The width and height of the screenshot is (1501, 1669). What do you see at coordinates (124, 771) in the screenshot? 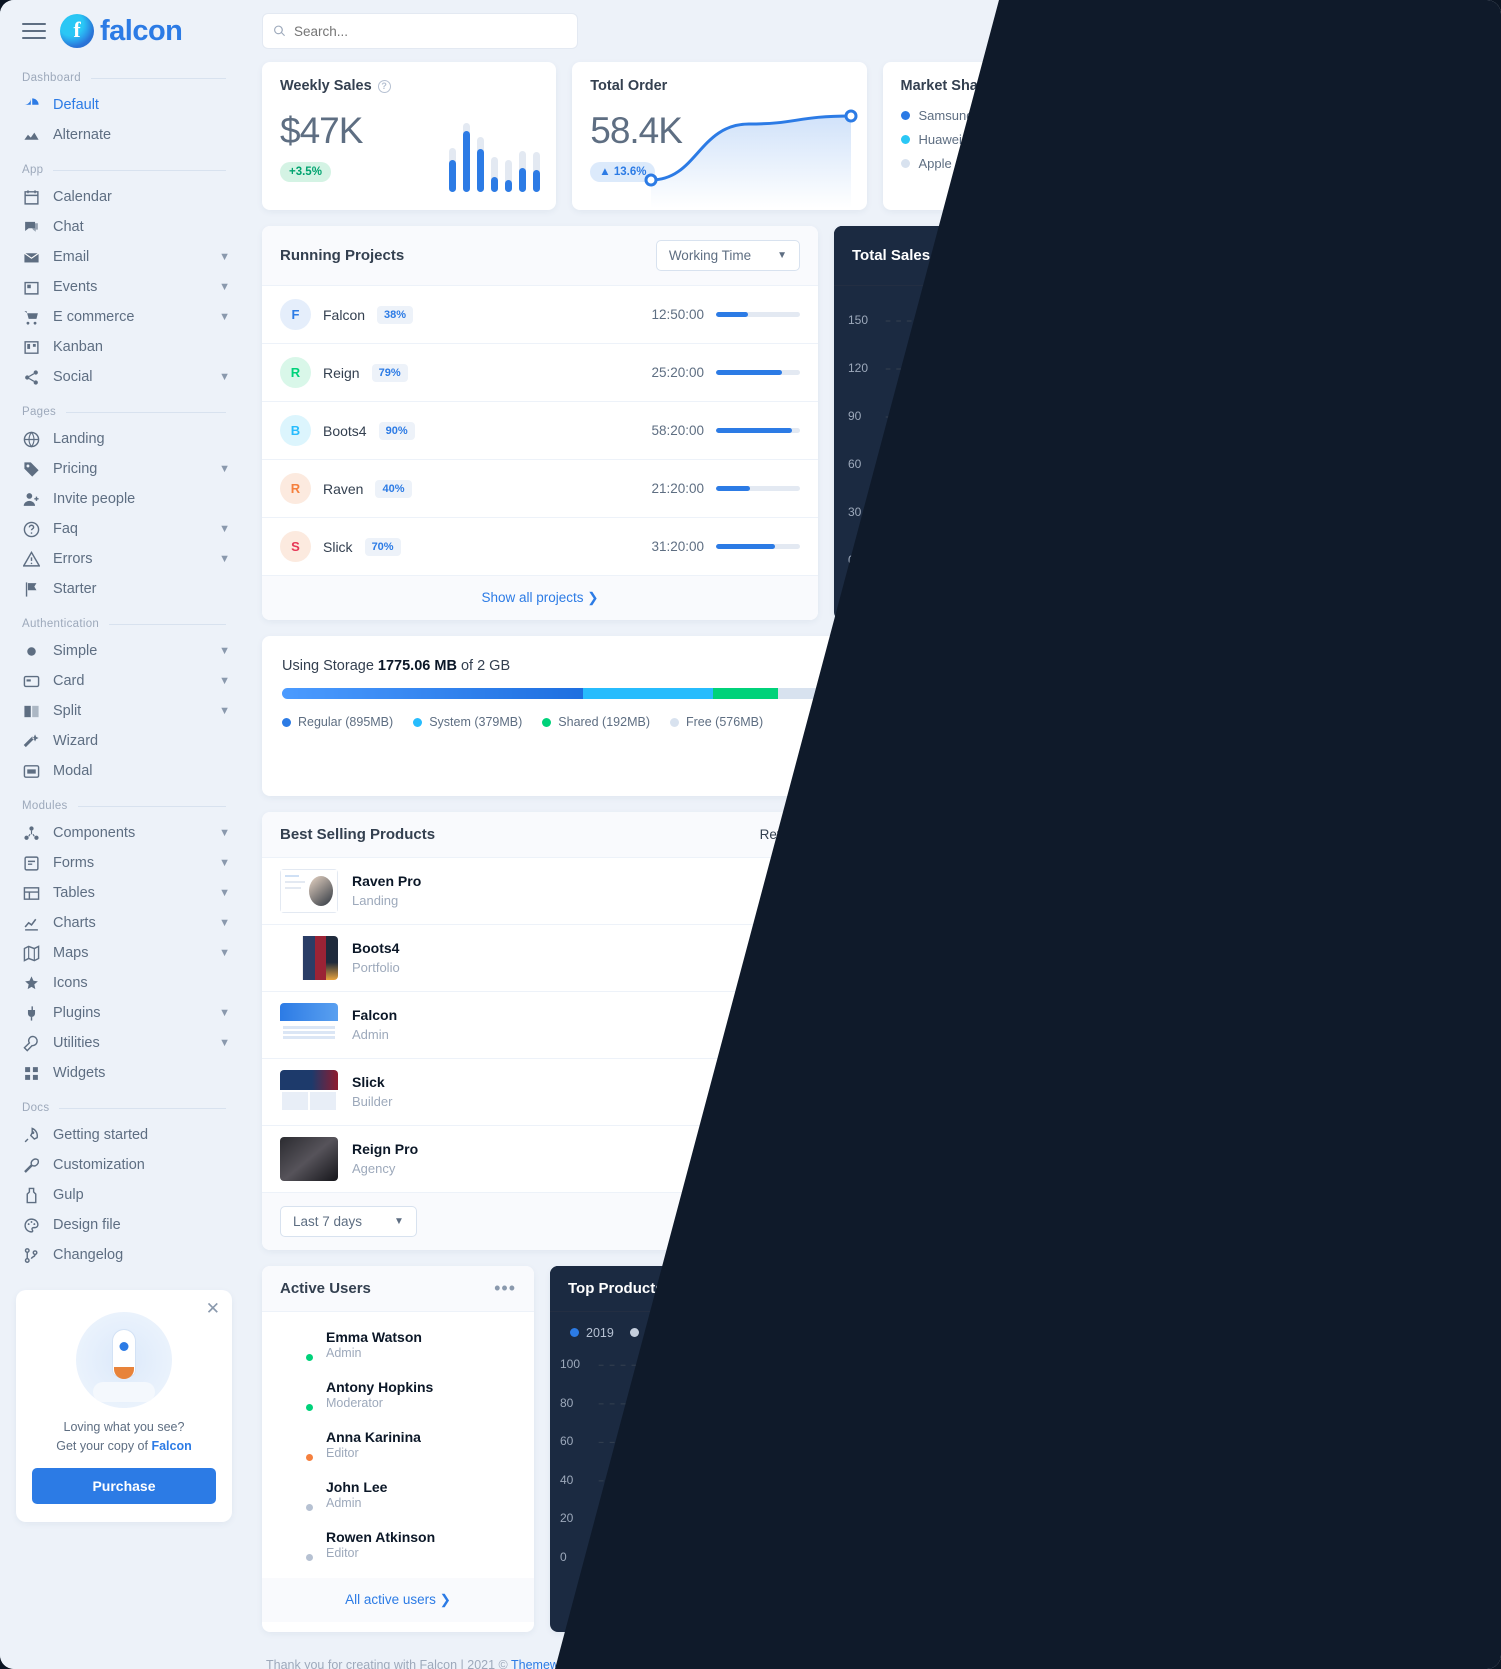
I see `sidebar-item-modal: Modal` at bounding box center [124, 771].